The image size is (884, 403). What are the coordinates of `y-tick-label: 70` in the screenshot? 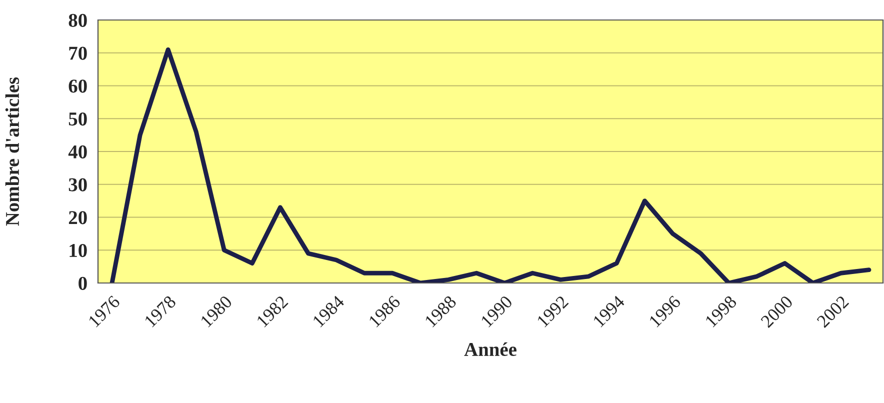 It's located at (78, 53).